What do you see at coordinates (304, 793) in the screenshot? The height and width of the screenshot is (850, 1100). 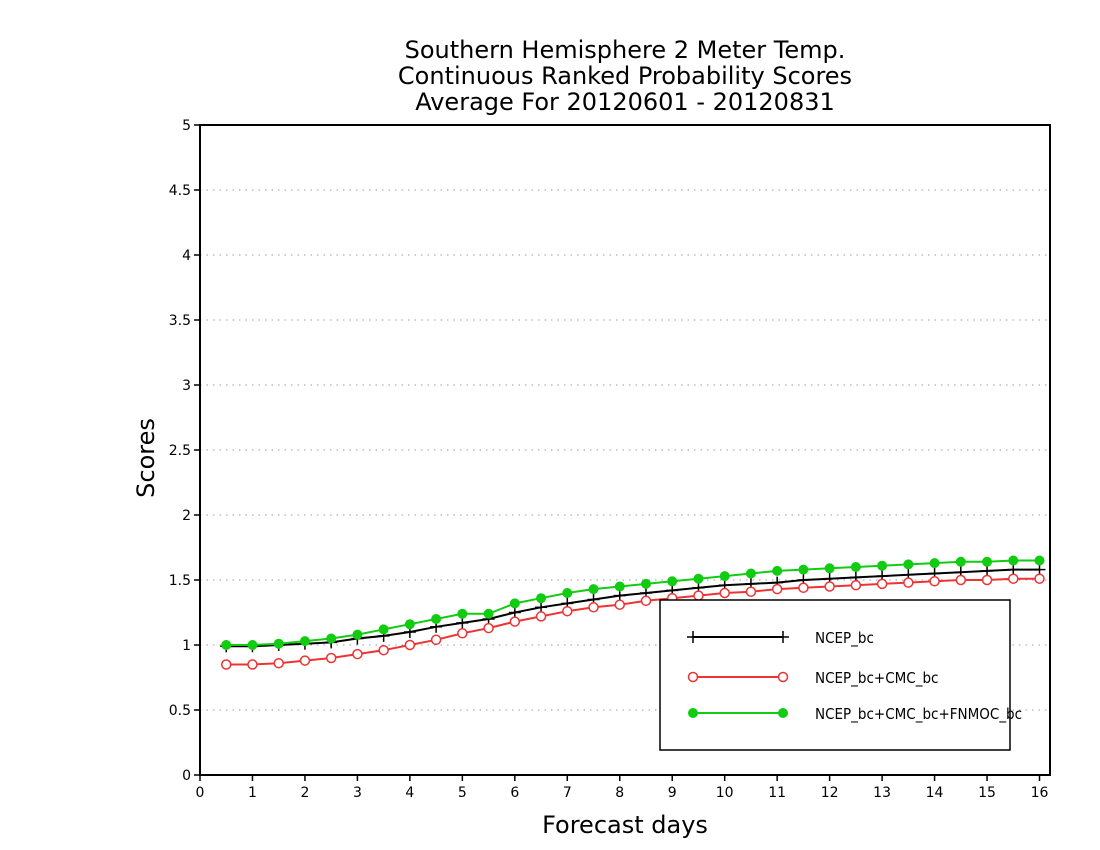 I see `x-tick-label: 2` at bounding box center [304, 793].